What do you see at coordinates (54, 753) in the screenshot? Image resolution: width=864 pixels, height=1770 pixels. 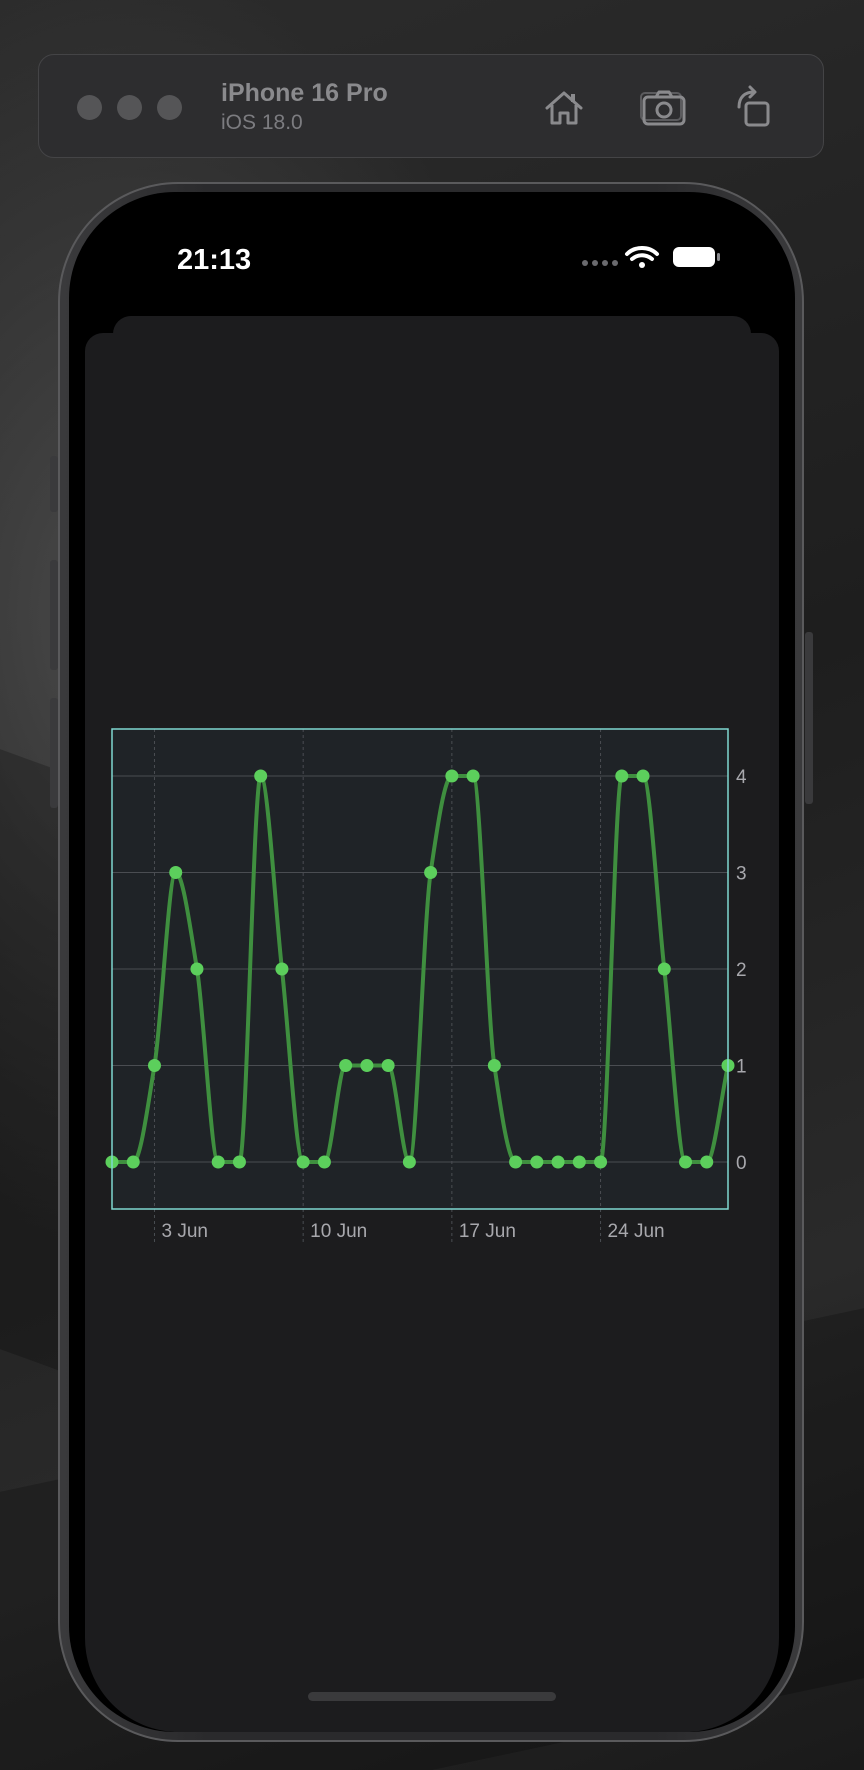 I see `volume-down-button` at bounding box center [54, 753].